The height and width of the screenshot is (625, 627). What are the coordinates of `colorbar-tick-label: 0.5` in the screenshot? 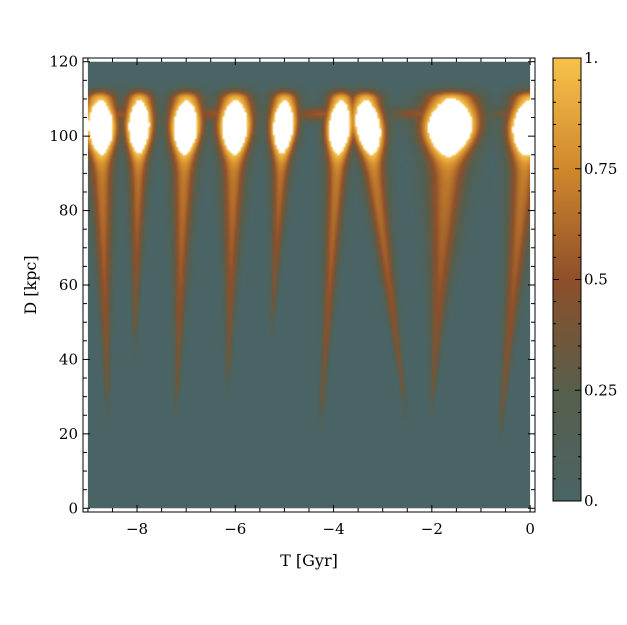 It's located at (596, 280).